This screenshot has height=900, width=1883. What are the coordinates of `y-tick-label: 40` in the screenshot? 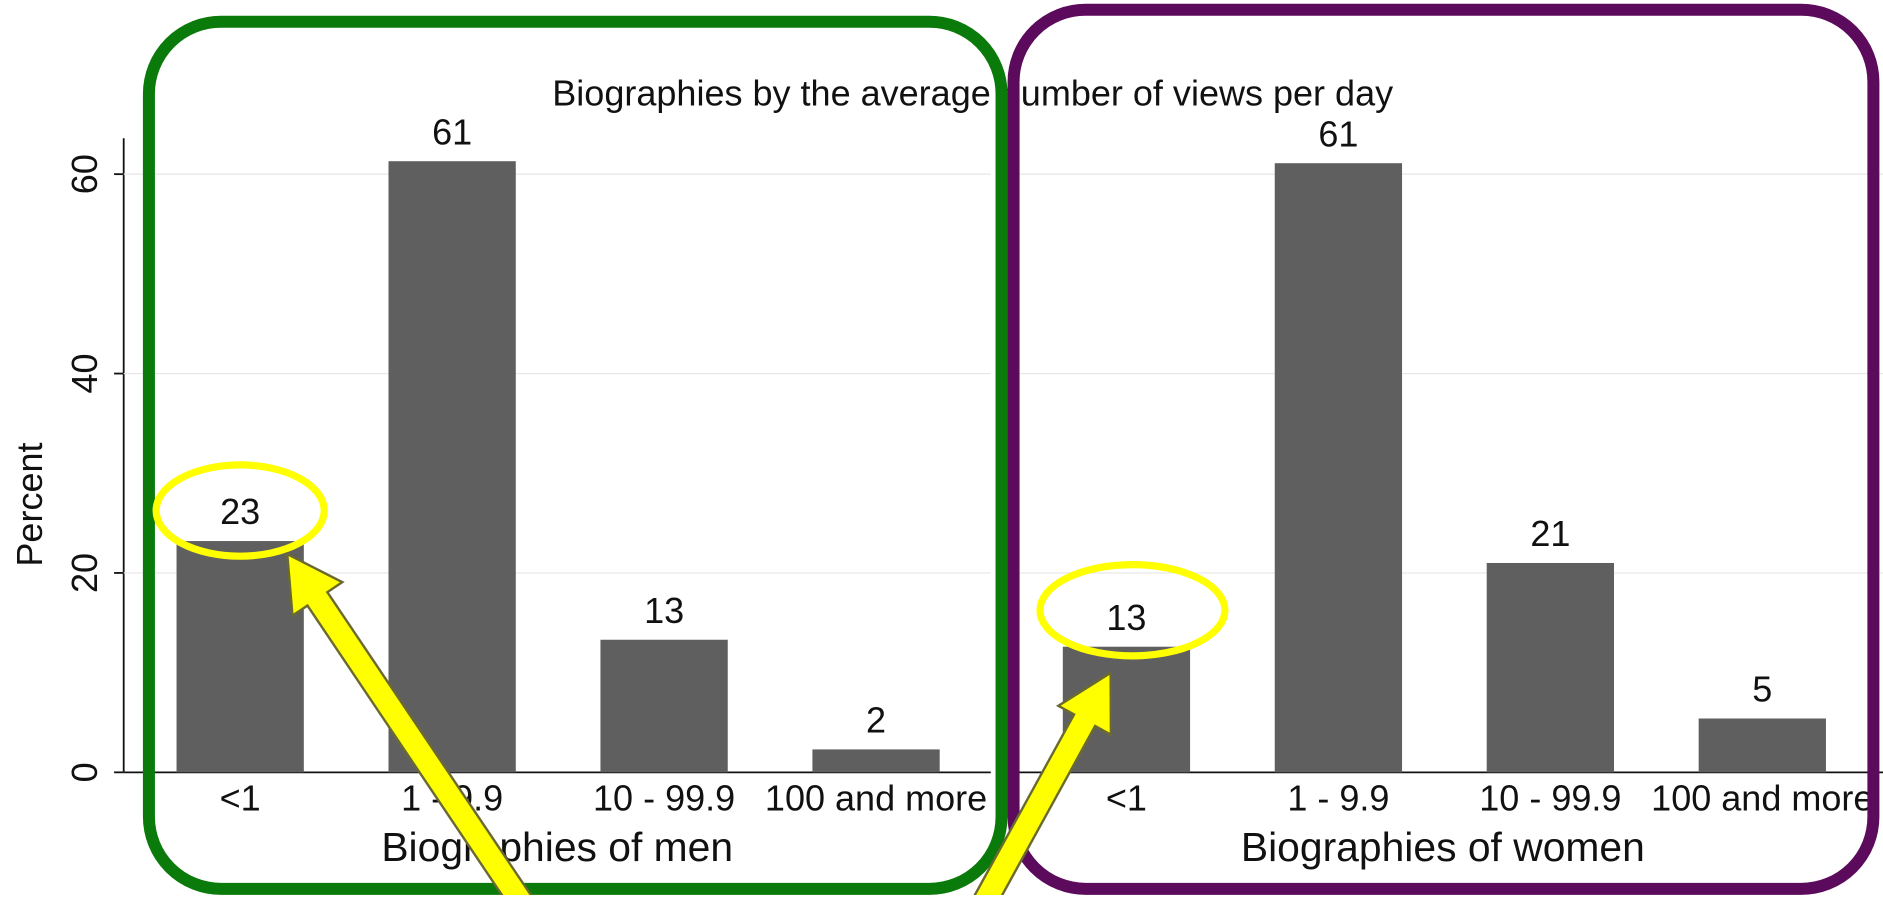 It's located at (84, 374).